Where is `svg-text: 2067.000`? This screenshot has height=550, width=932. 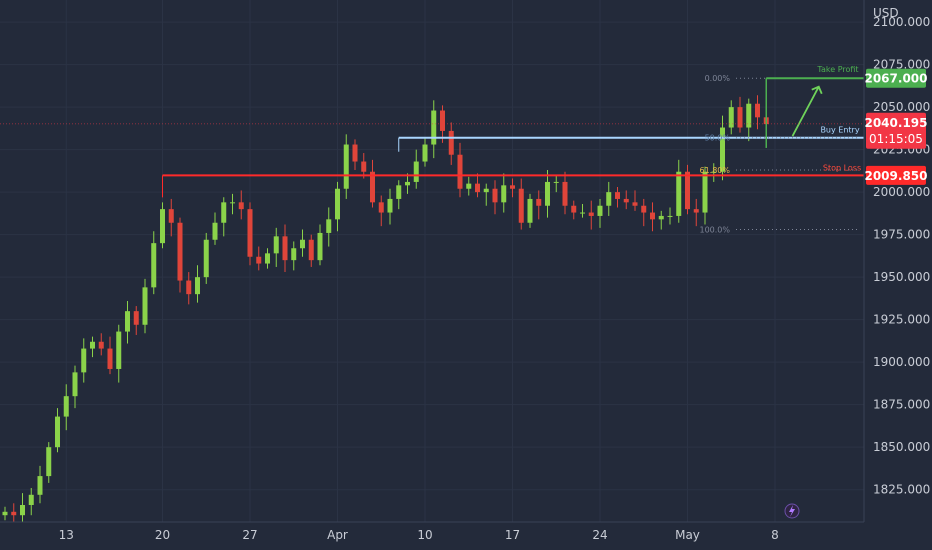 svg-text: 2067.000 is located at coordinates (895, 79).